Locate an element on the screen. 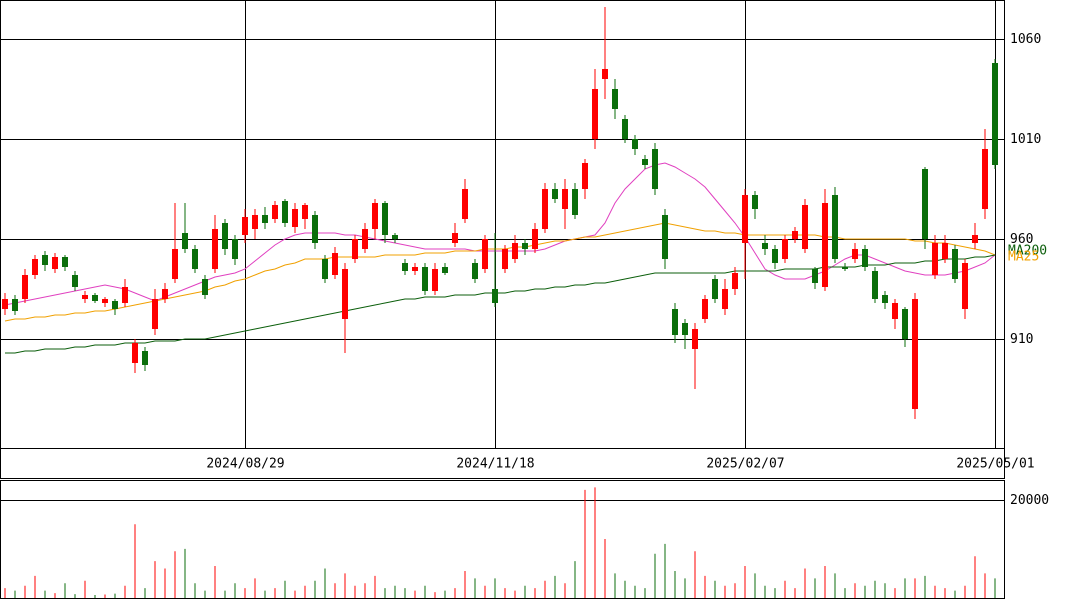  y-tick-label: 20000 is located at coordinates (1029, 500).